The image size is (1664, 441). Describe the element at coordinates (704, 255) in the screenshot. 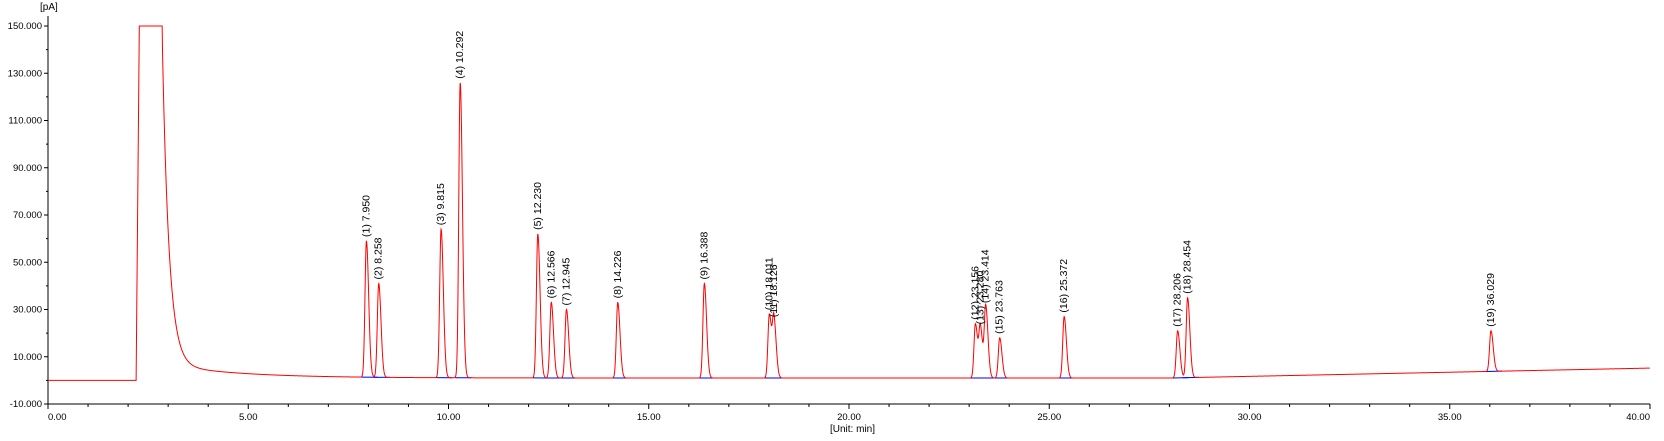

I see `peak-label: (9) 16.388` at that location.